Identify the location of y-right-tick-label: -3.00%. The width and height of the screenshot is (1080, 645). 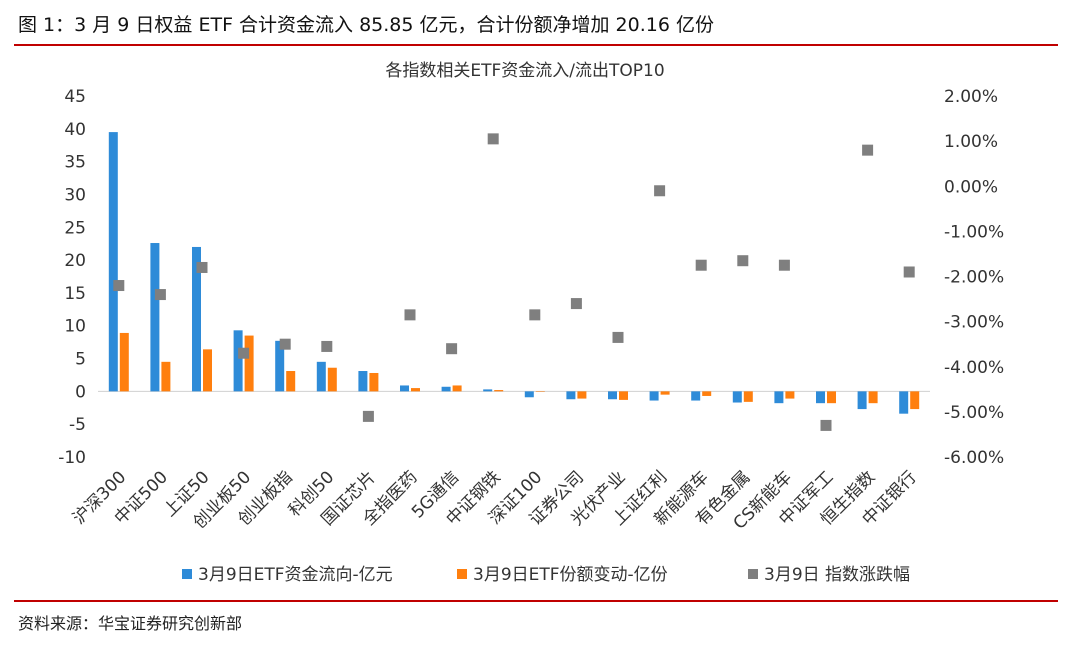
(974, 323).